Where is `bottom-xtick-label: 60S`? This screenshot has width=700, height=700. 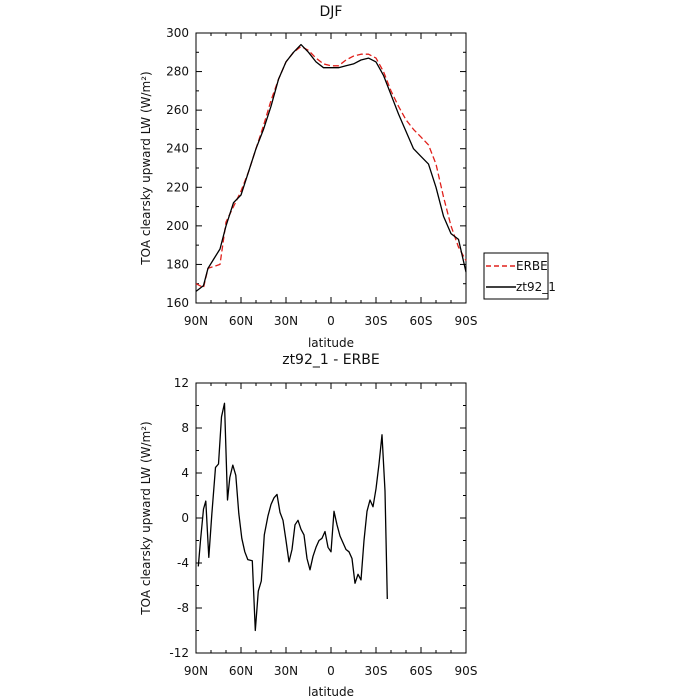 bottom-xtick-label: 60S is located at coordinates (421, 671).